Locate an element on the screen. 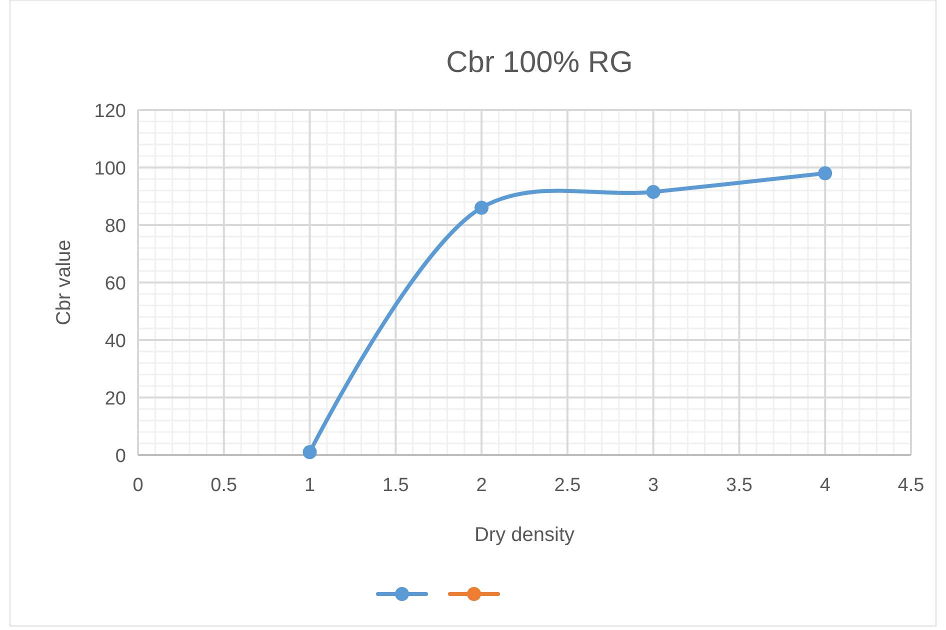  x-tick-label: 3 is located at coordinates (653, 485).